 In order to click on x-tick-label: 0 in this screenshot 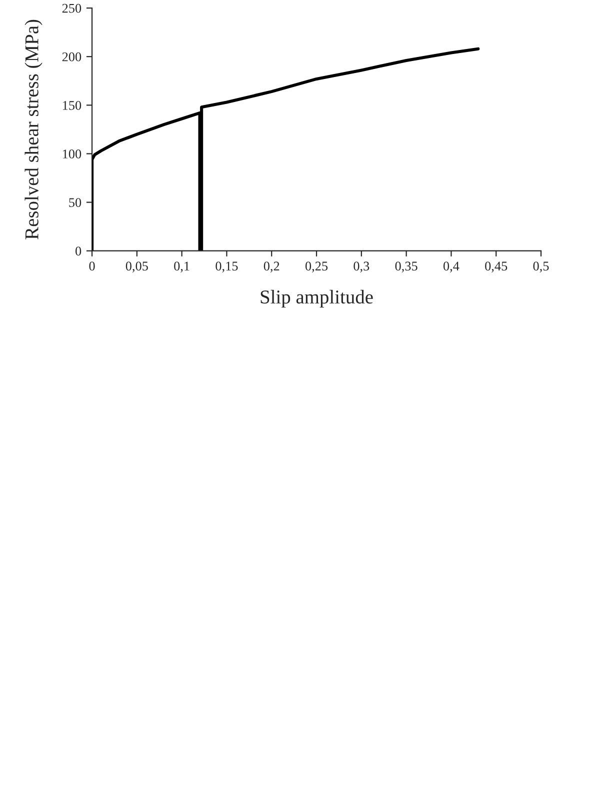, I will do `click(92, 266)`.